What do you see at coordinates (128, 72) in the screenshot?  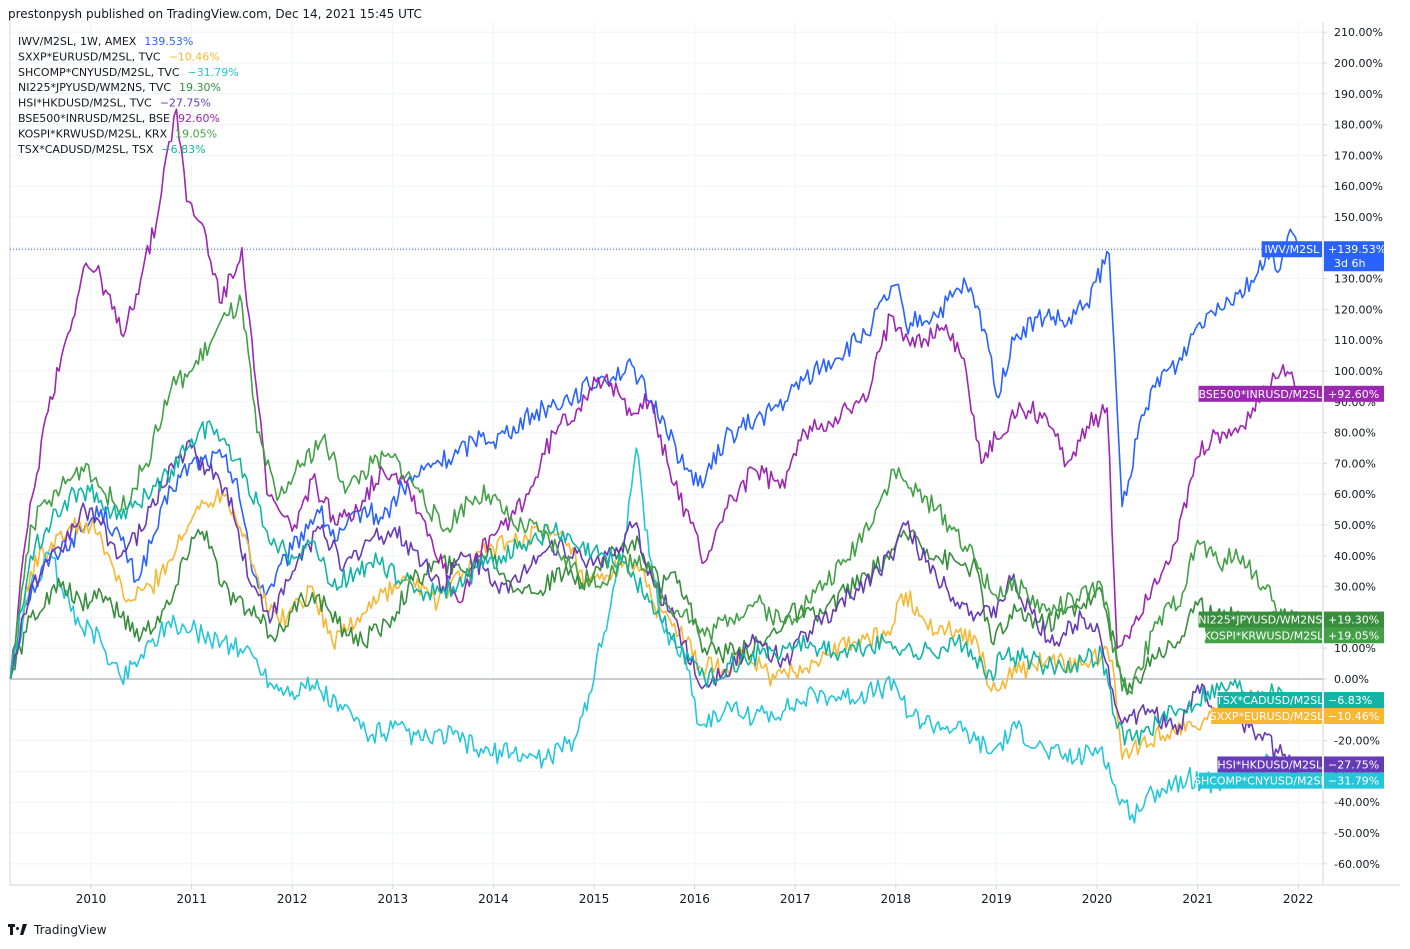 I see `legend-item: SHCOMP*CNYUSD/M2SL, TVC −31.79%` at bounding box center [128, 72].